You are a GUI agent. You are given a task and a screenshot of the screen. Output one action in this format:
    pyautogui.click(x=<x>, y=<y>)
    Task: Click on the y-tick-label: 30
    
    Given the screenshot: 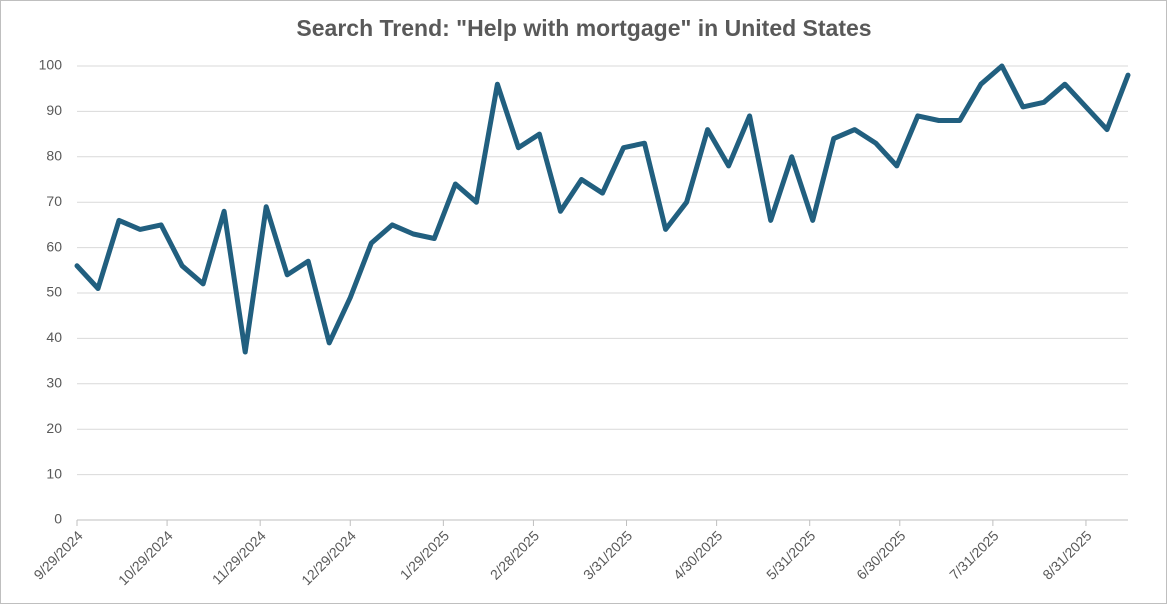 What is the action you would take?
    pyautogui.click(x=54, y=383)
    